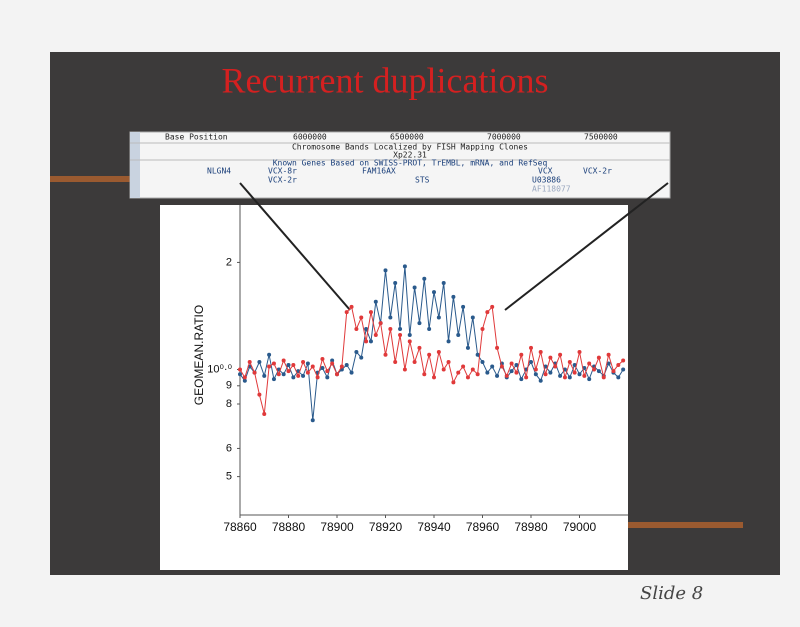  Describe the element at coordinates (546, 180) in the screenshot. I see `gene: U03886` at that location.